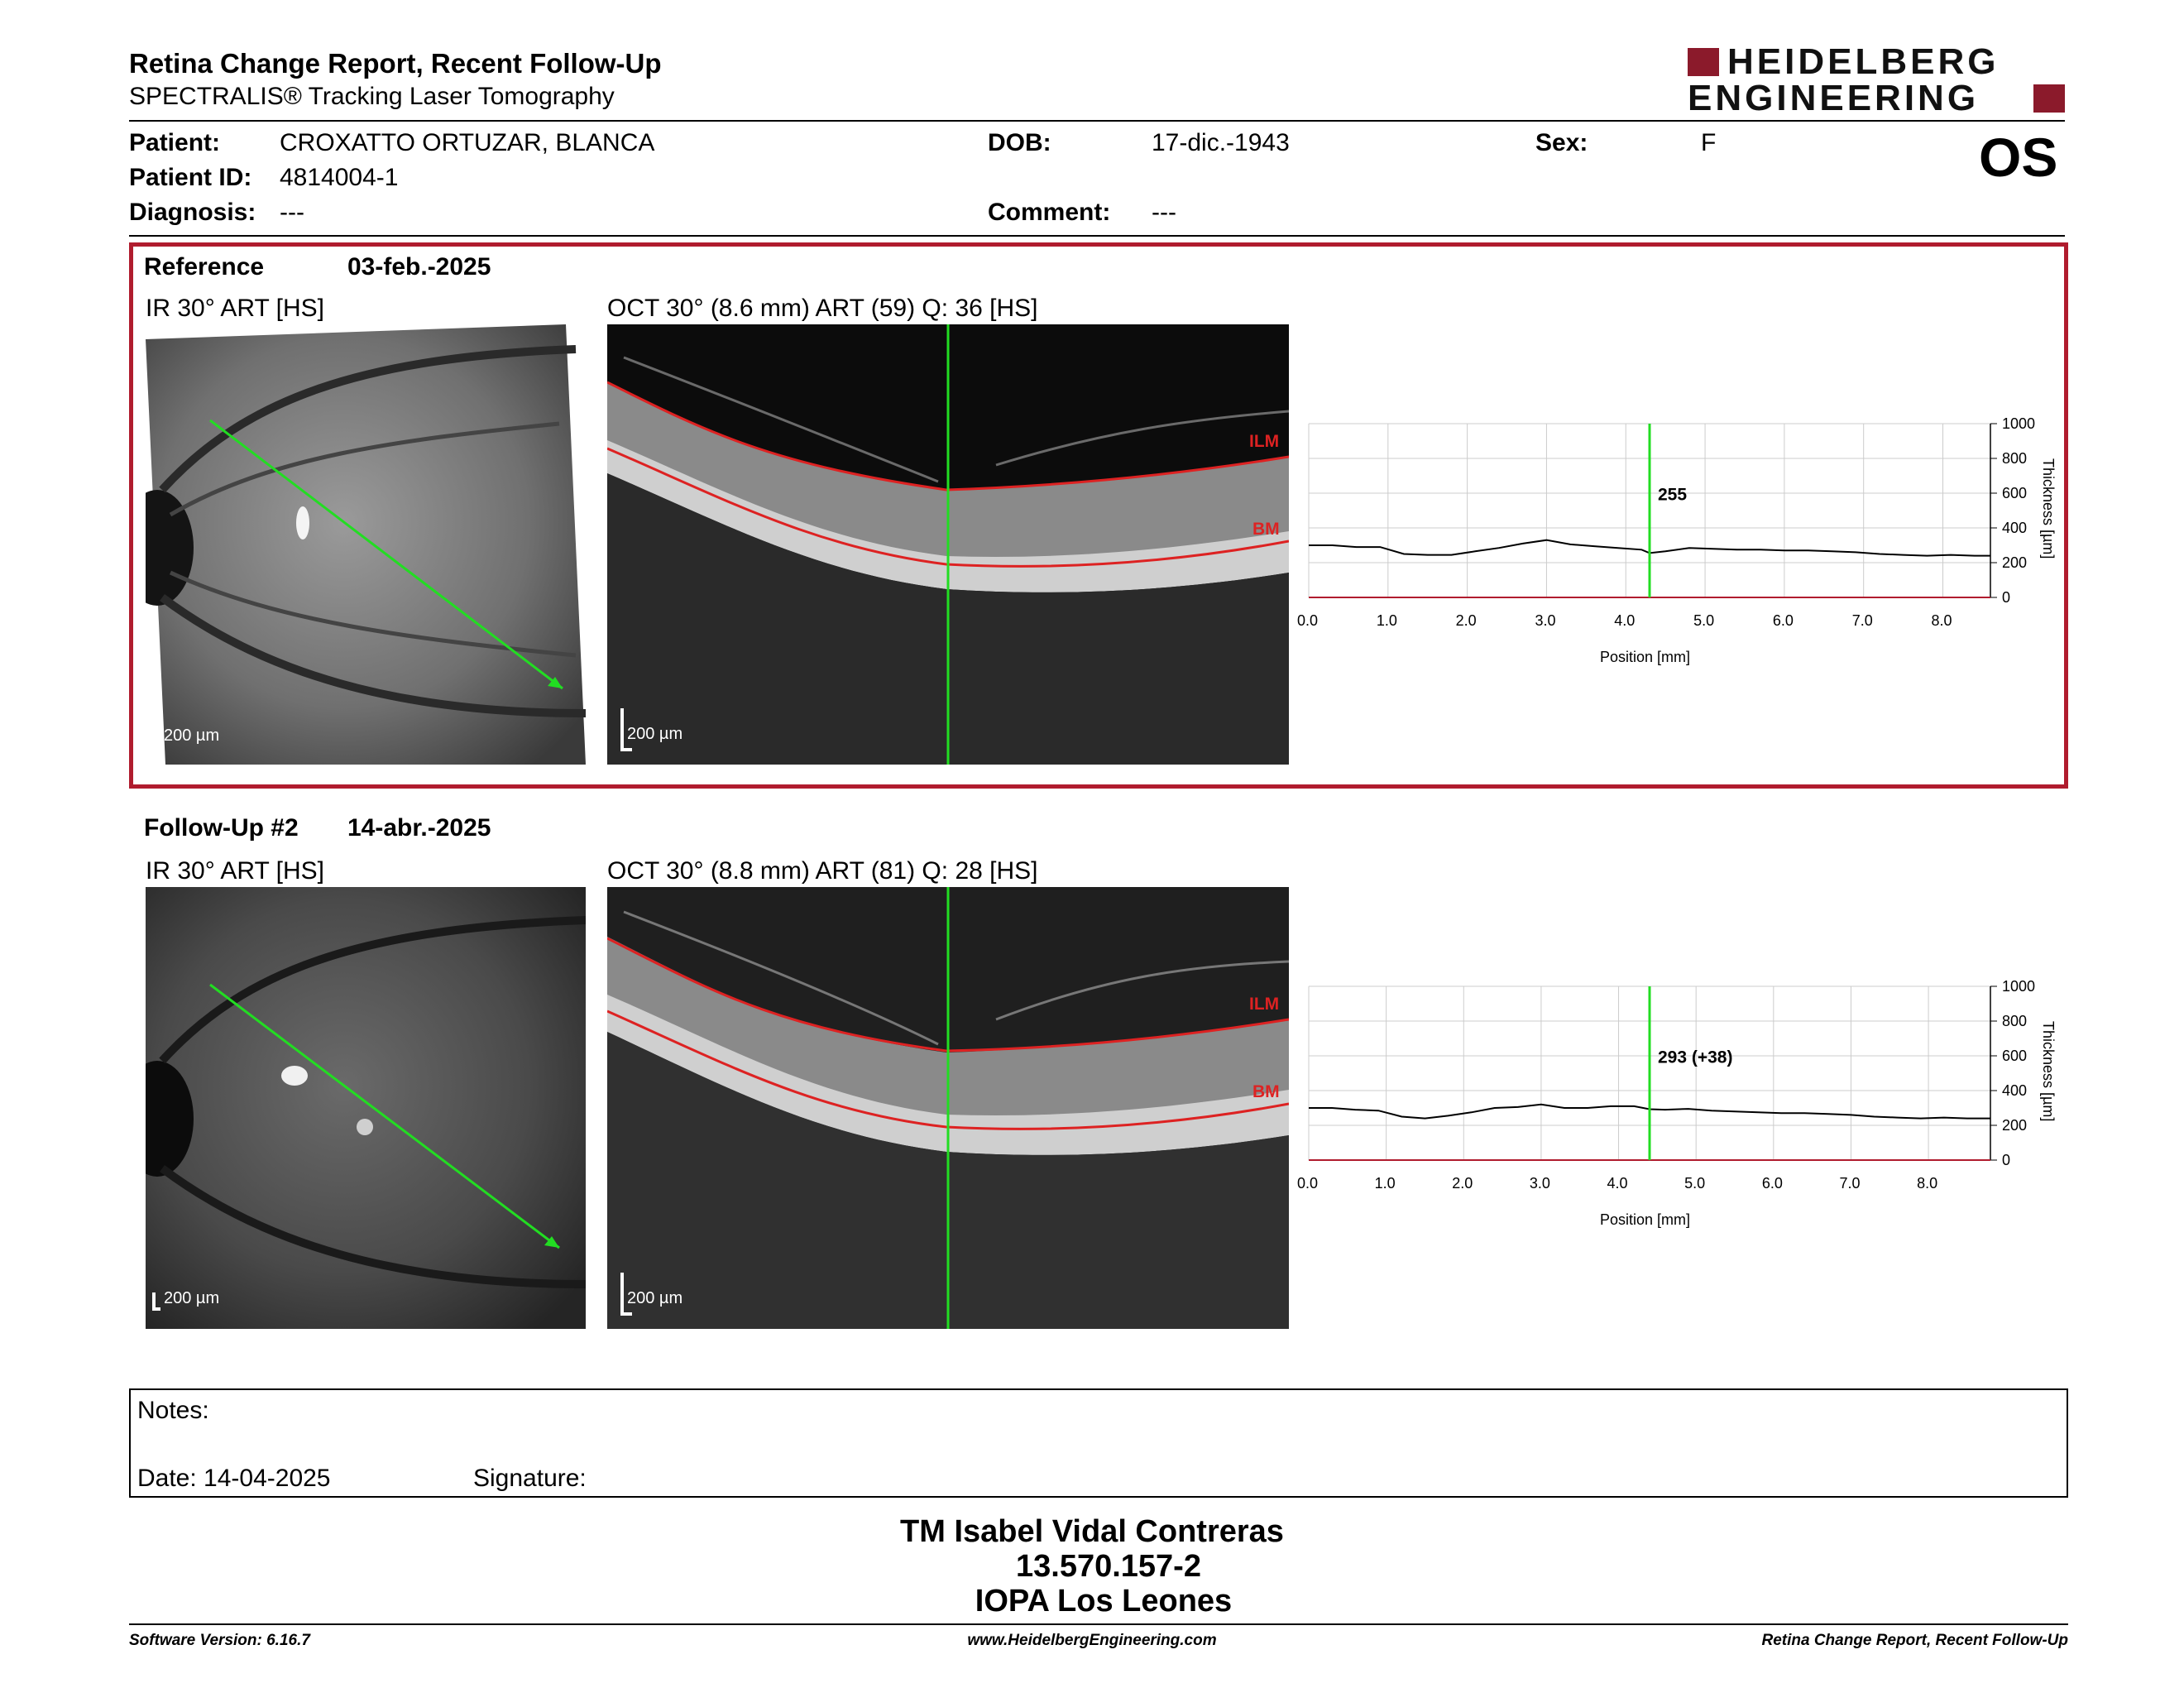 This screenshot has width=2184, height=1688. What do you see at coordinates (192, 736) in the screenshot?
I see `reference-ir-scale: 200 µm` at bounding box center [192, 736].